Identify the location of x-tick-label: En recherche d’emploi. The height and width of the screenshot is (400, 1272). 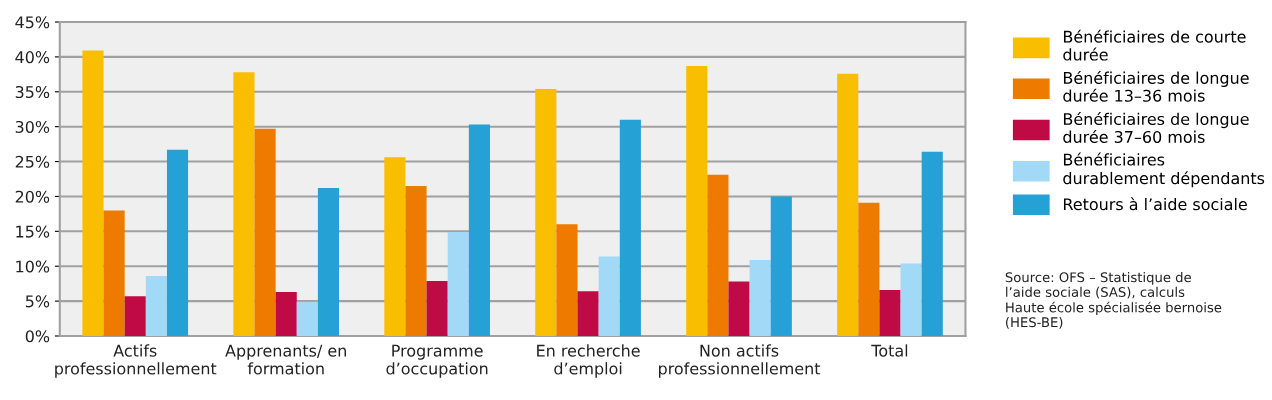
(588, 361).